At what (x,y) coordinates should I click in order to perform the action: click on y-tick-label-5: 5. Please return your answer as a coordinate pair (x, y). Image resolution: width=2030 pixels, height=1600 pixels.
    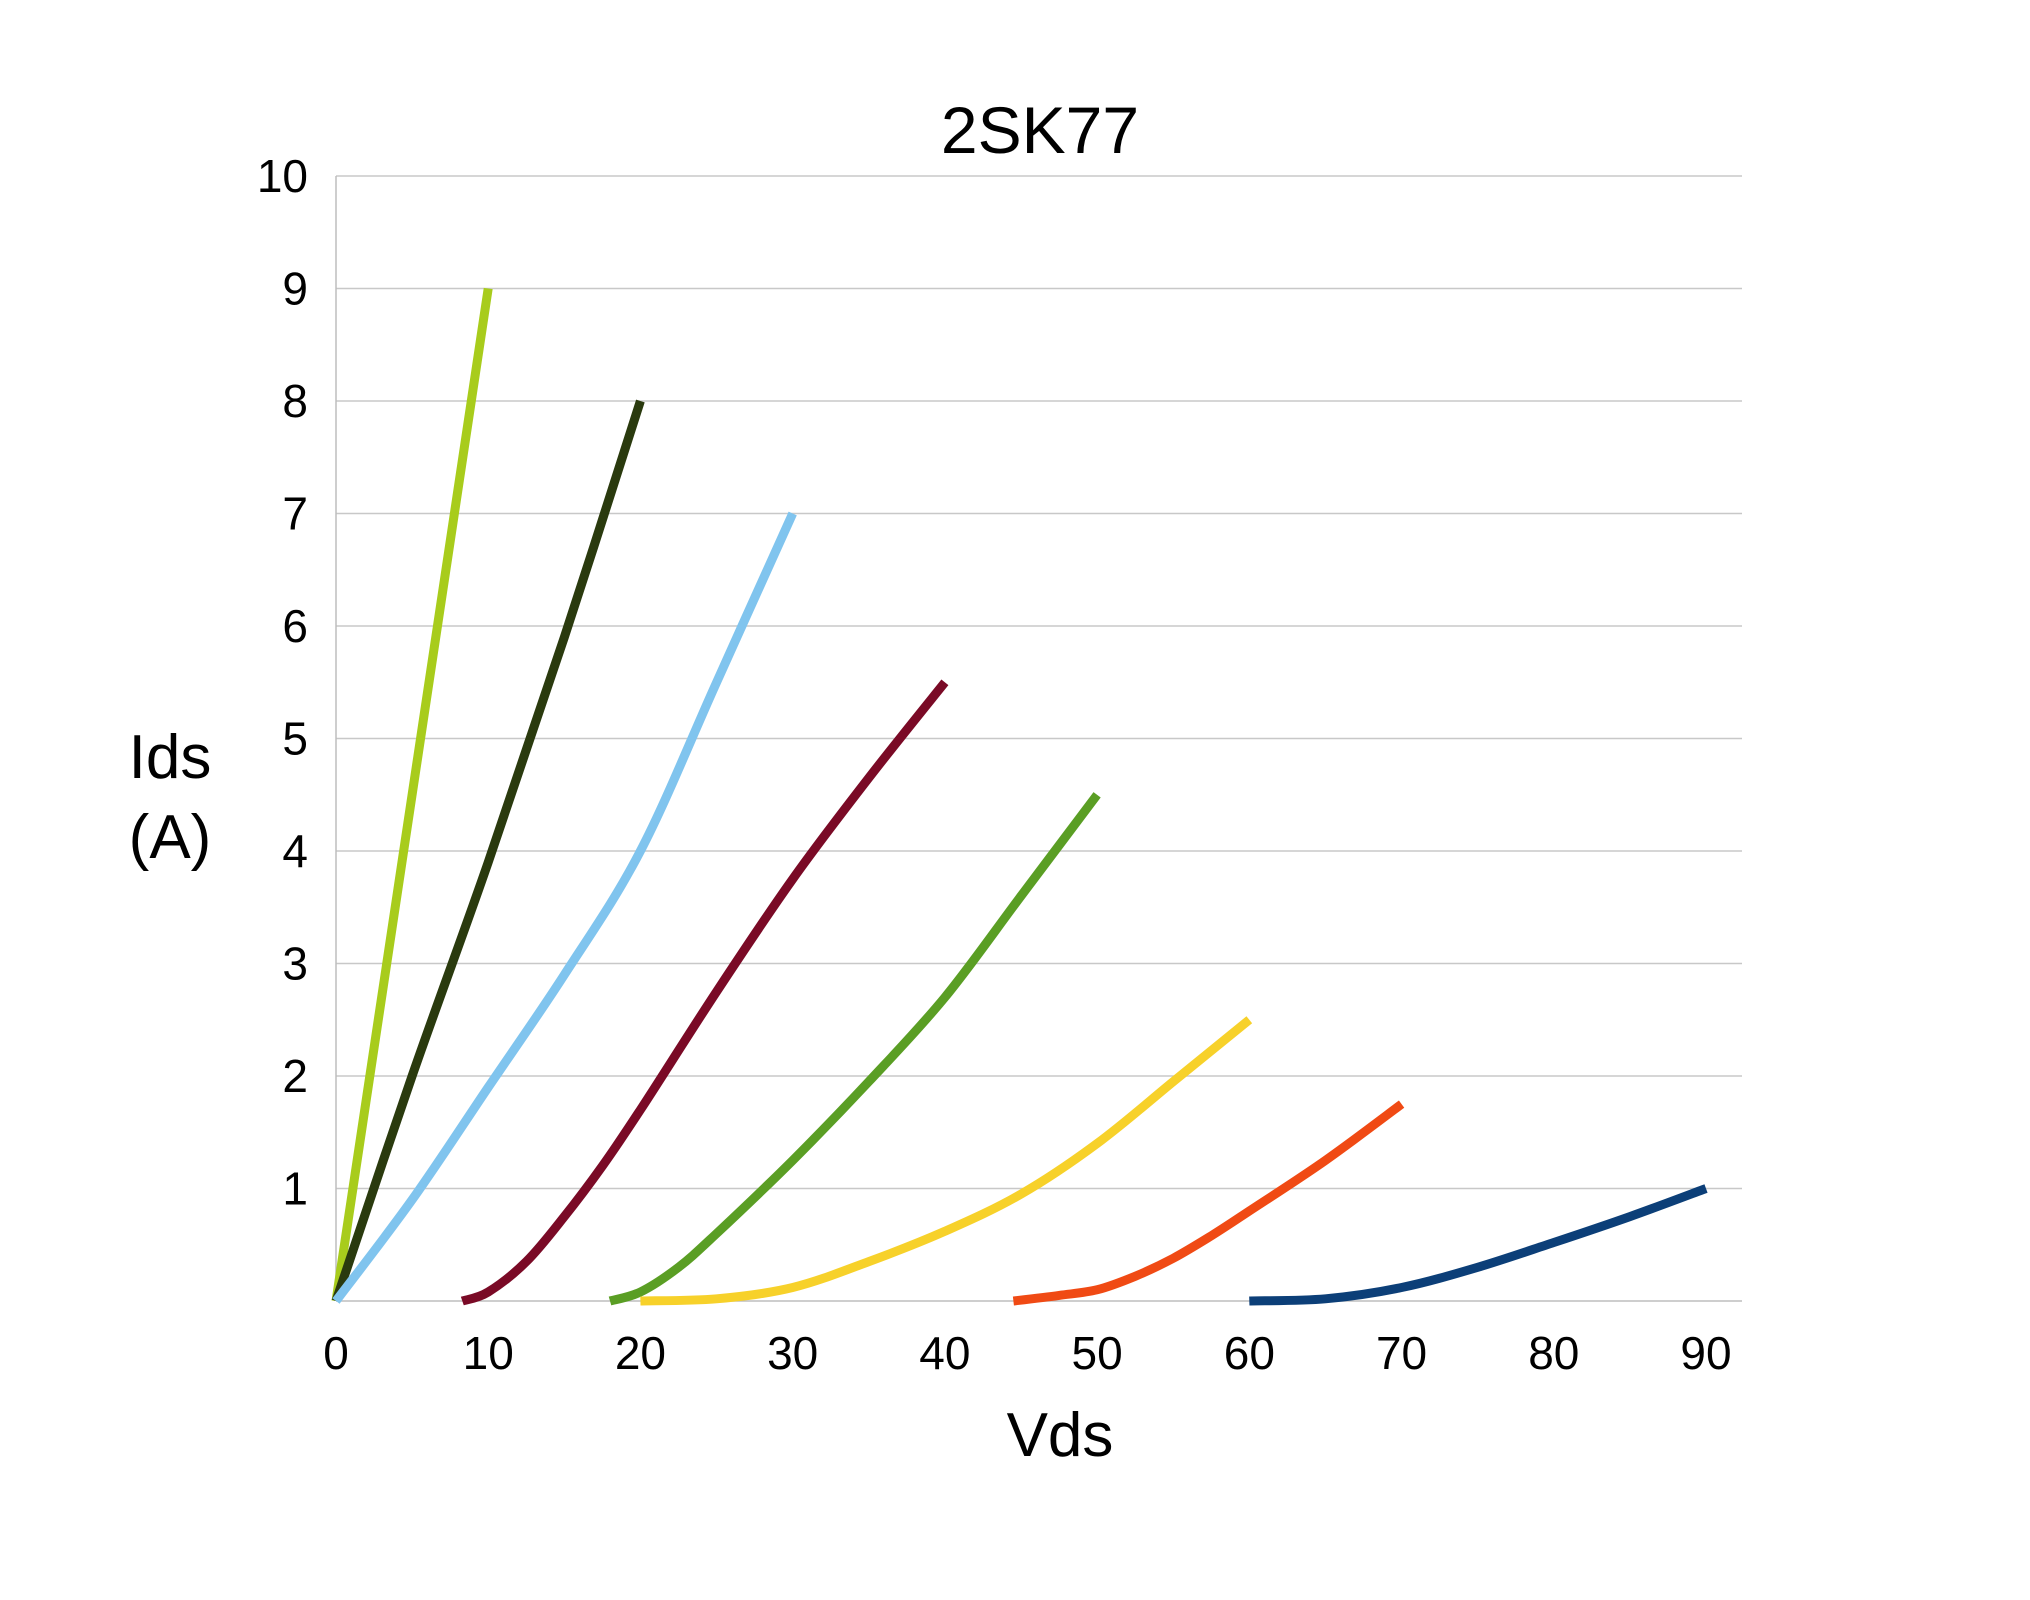
    Looking at the image, I should click on (295, 739).